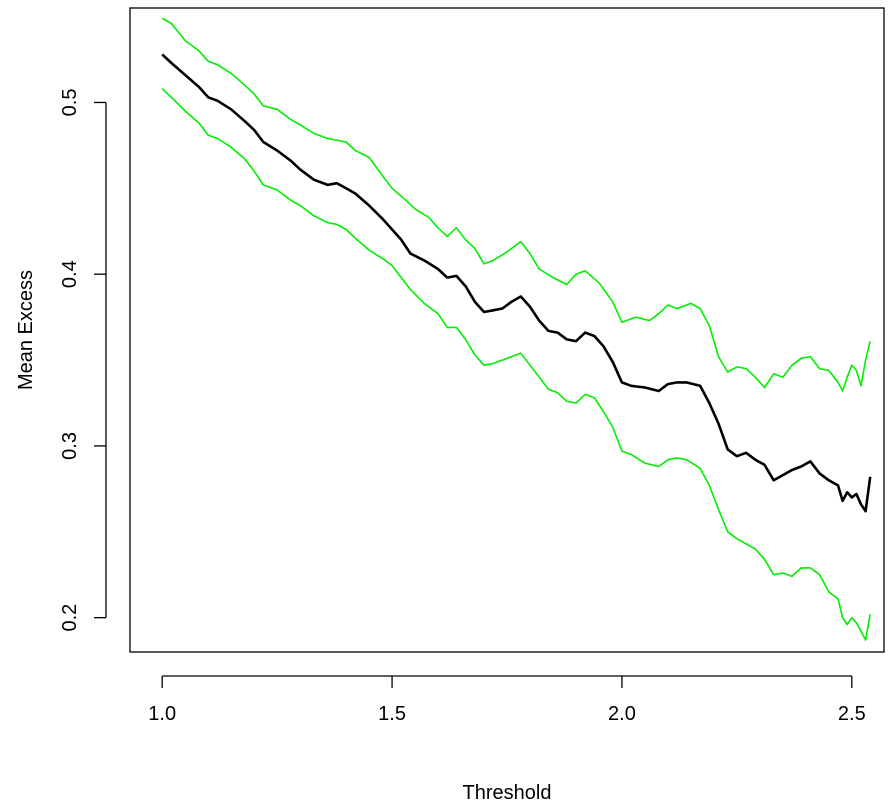 The width and height of the screenshot is (893, 806). Describe the element at coordinates (83, 360) in the screenshot. I see `y-axis: 0.2 0.3 0.4 0.5` at that location.